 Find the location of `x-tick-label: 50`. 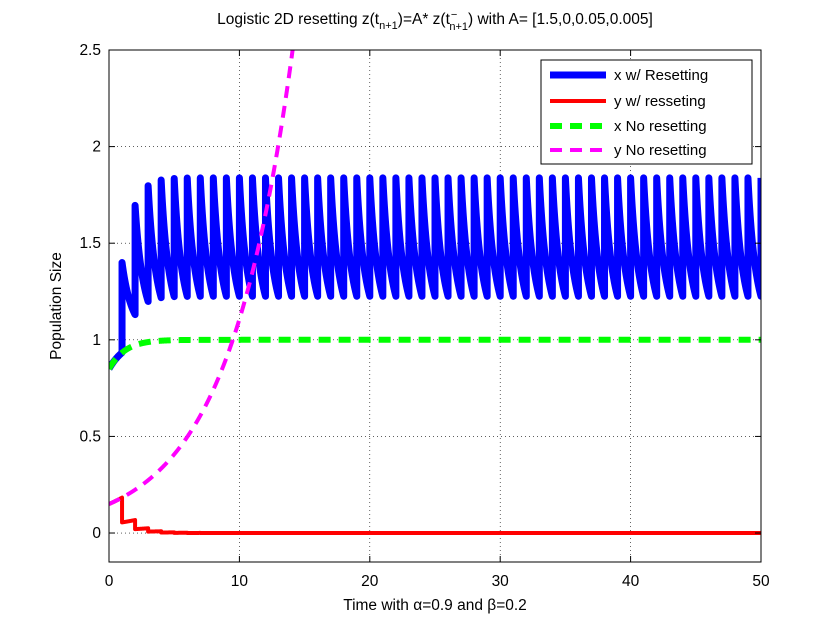

x-tick-label: 50 is located at coordinates (761, 581).